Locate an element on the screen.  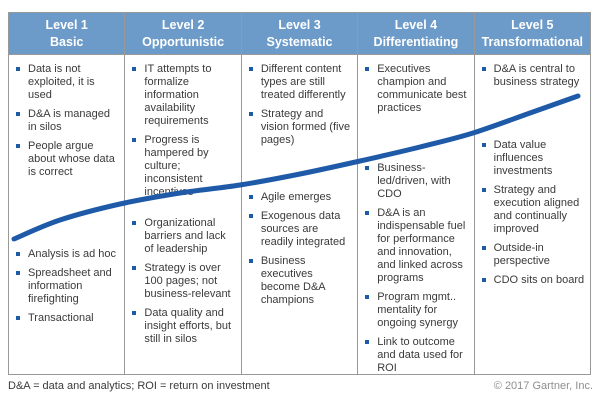
list-item: Analysis is ad hoc is located at coordinates (67, 254).